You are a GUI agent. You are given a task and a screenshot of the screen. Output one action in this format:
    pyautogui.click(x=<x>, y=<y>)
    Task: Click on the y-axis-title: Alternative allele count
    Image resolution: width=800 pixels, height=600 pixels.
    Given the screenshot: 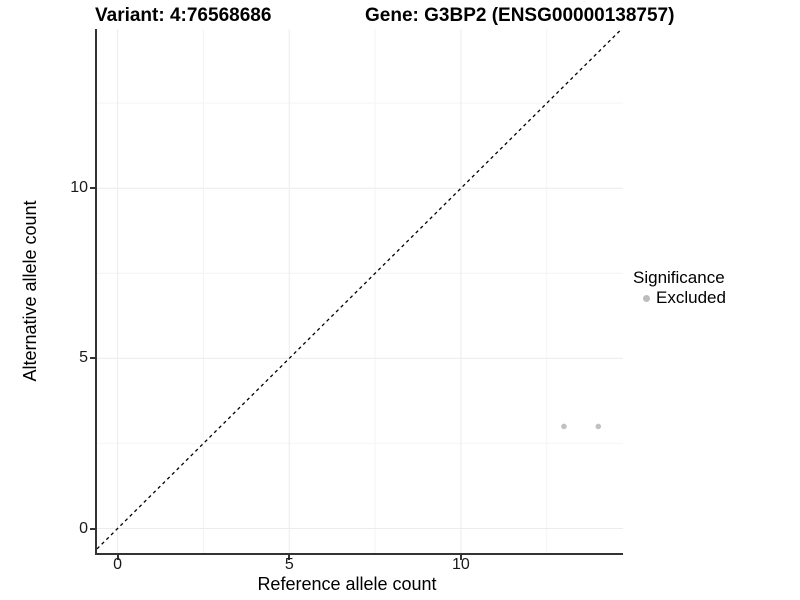 What is the action you would take?
    pyautogui.click(x=30, y=291)
    